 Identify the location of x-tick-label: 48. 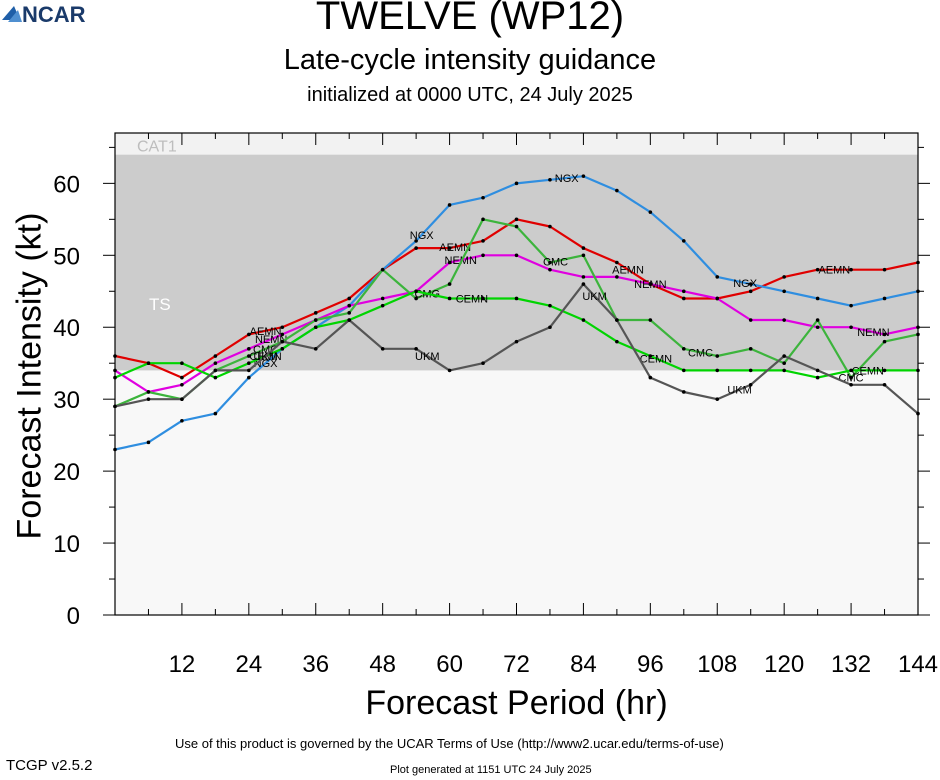
(382, 664).